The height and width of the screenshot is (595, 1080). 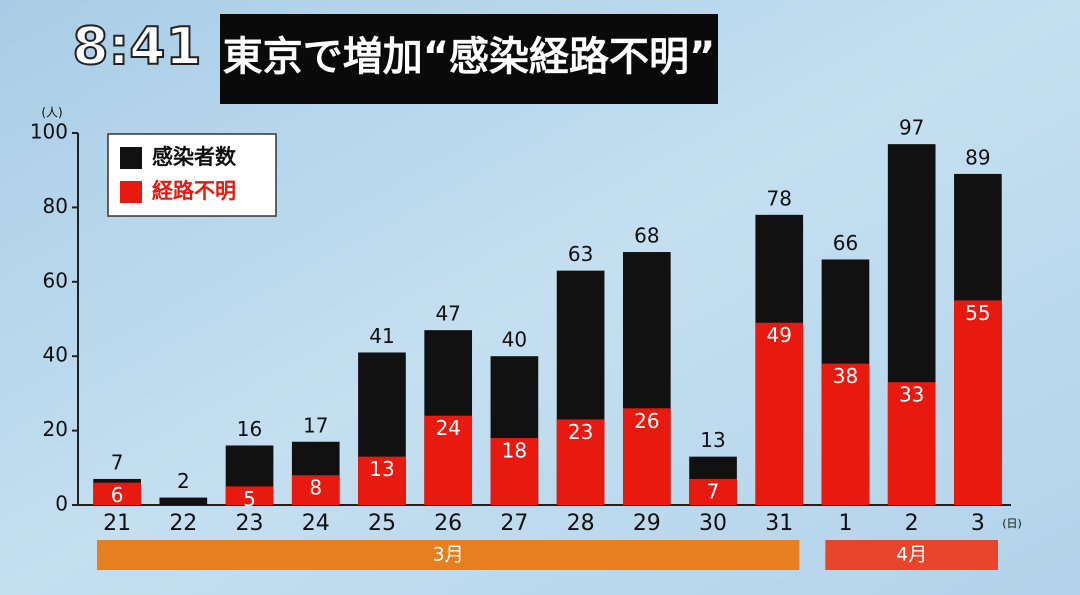 I want to click on value-label: 55, so click(x=977, y=313).